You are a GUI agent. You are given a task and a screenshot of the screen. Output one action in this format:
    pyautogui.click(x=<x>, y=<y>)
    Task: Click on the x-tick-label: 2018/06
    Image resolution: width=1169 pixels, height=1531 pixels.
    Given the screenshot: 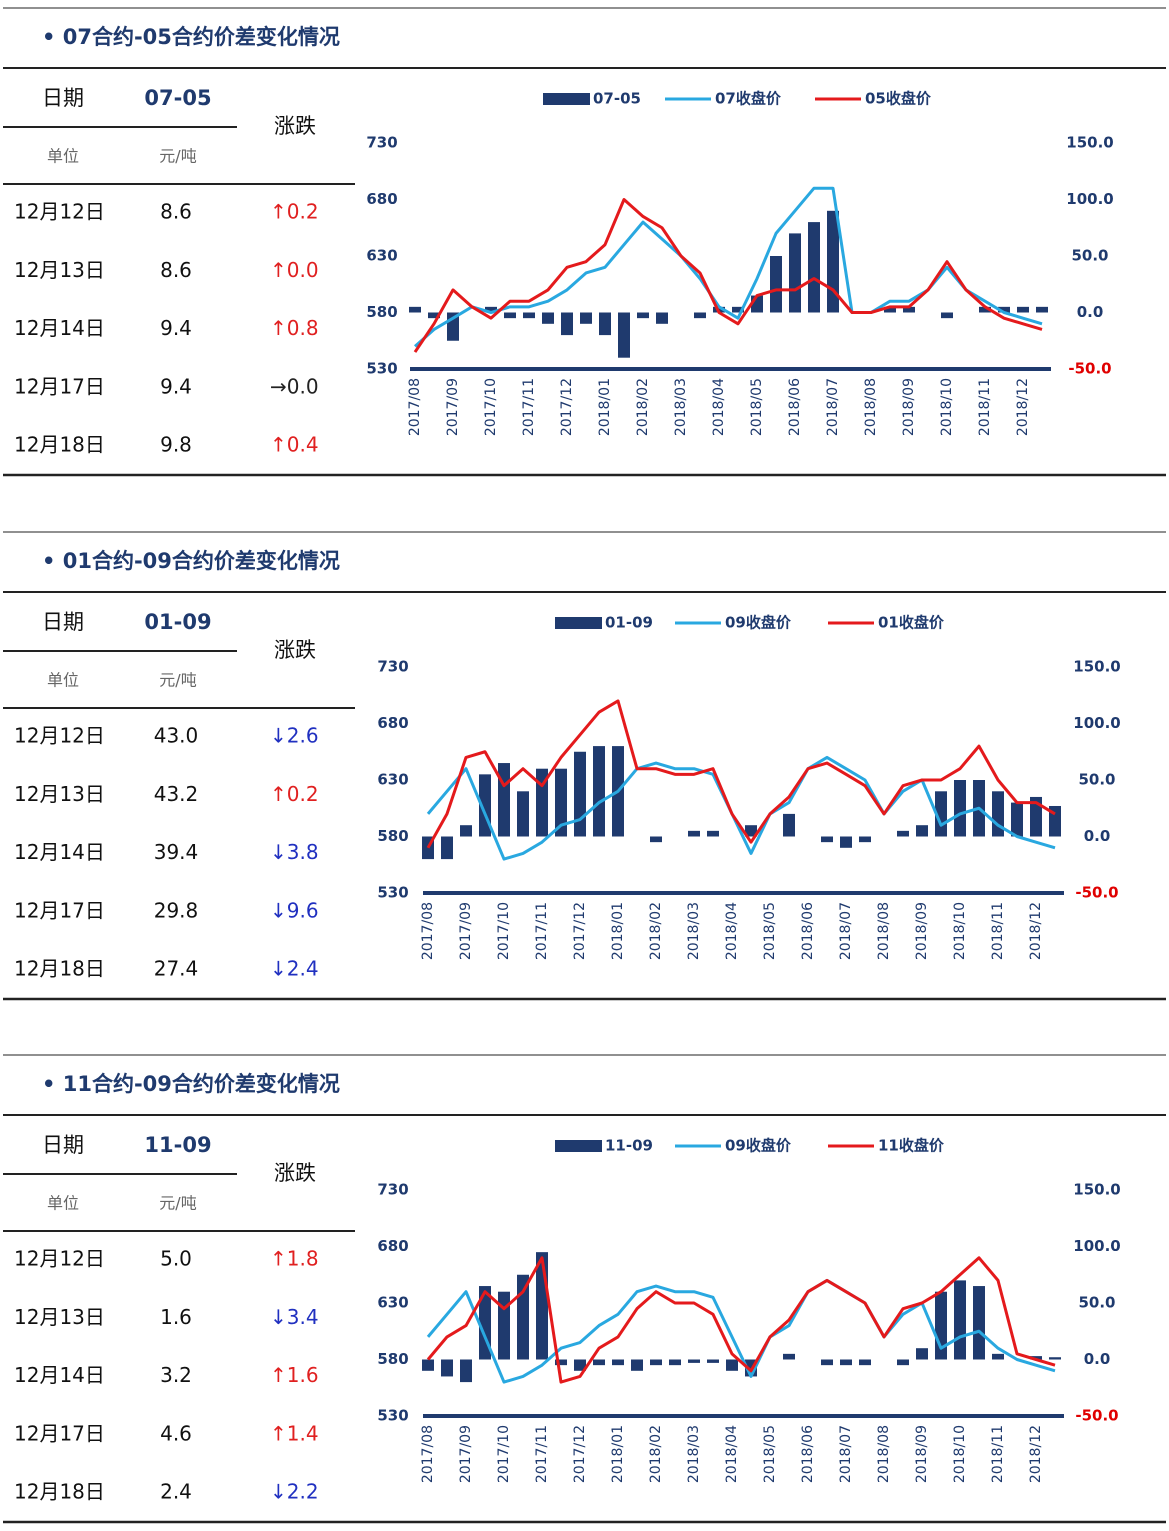 What is the action you would take?
    pyautogui.click(x=795, y=407)
    